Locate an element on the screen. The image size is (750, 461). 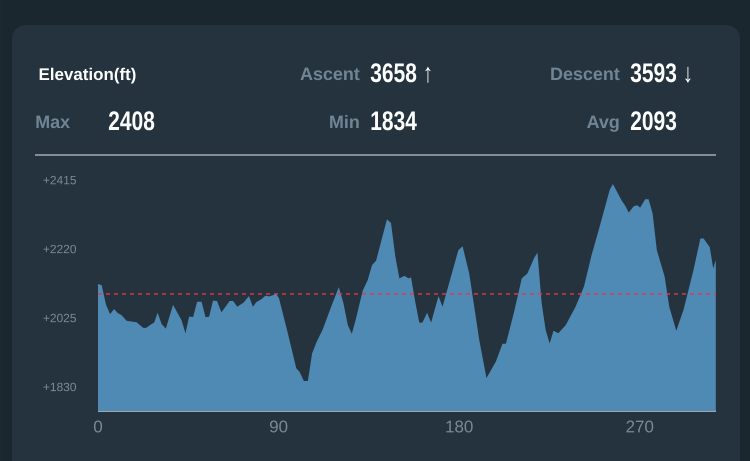
text: Avg is located at coordinates (603, 124).